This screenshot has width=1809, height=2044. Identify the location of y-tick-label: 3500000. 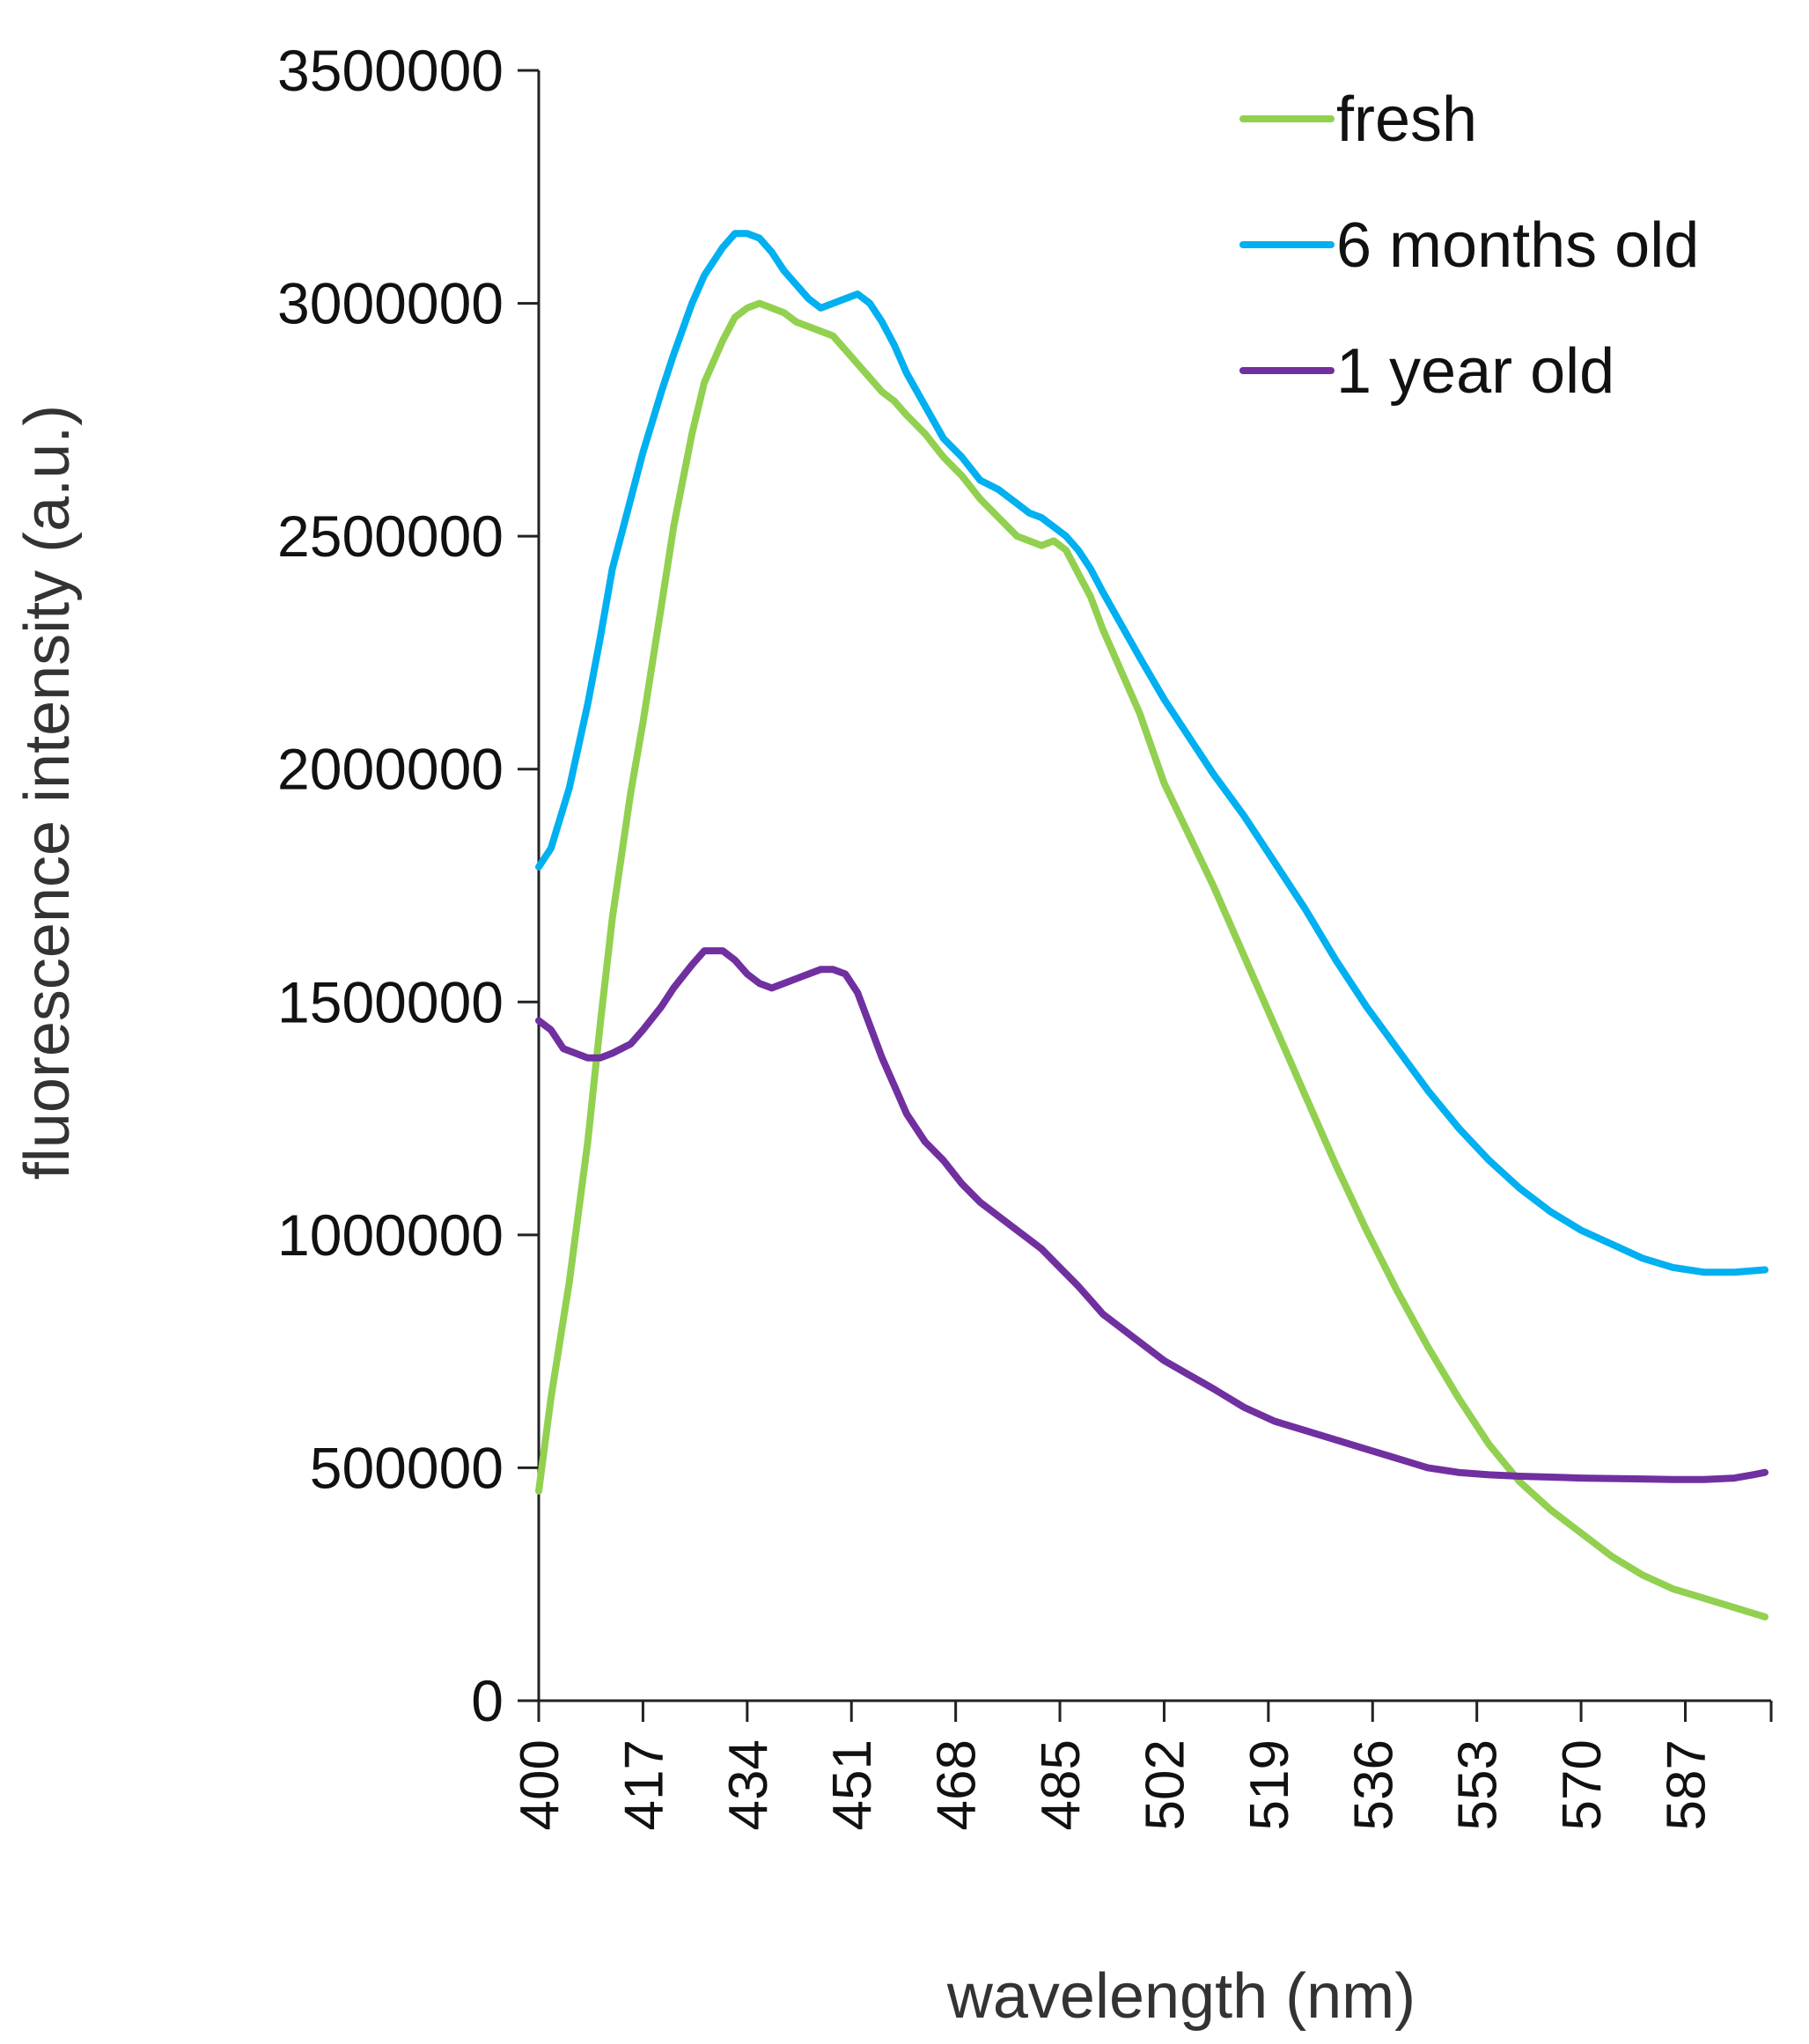
(390, 70).